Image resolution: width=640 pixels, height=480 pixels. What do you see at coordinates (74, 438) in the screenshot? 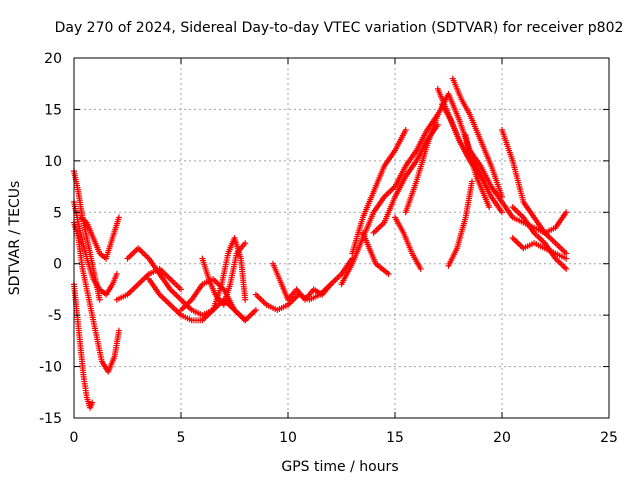
I see `x-tick-label: 0` at bounding box center [74, 438].